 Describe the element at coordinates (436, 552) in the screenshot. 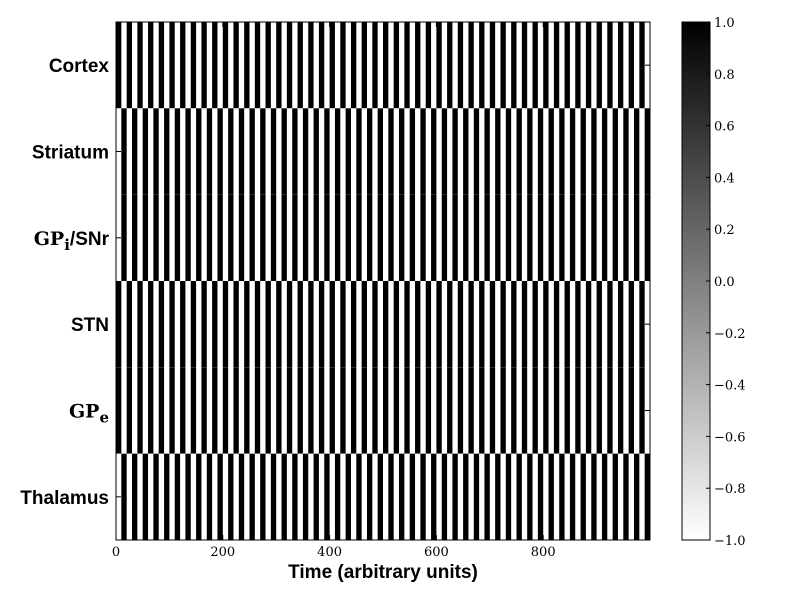

I see `x-tick-label: 600` at that location.